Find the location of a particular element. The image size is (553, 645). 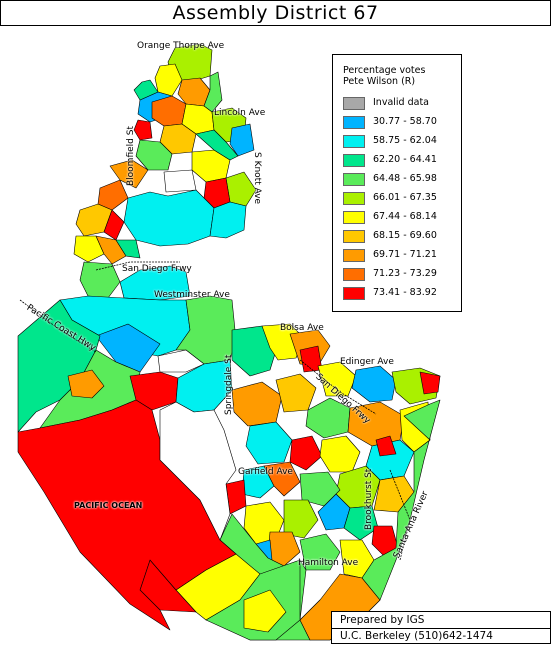

region-mid-red is located at coordinates (306, 453).